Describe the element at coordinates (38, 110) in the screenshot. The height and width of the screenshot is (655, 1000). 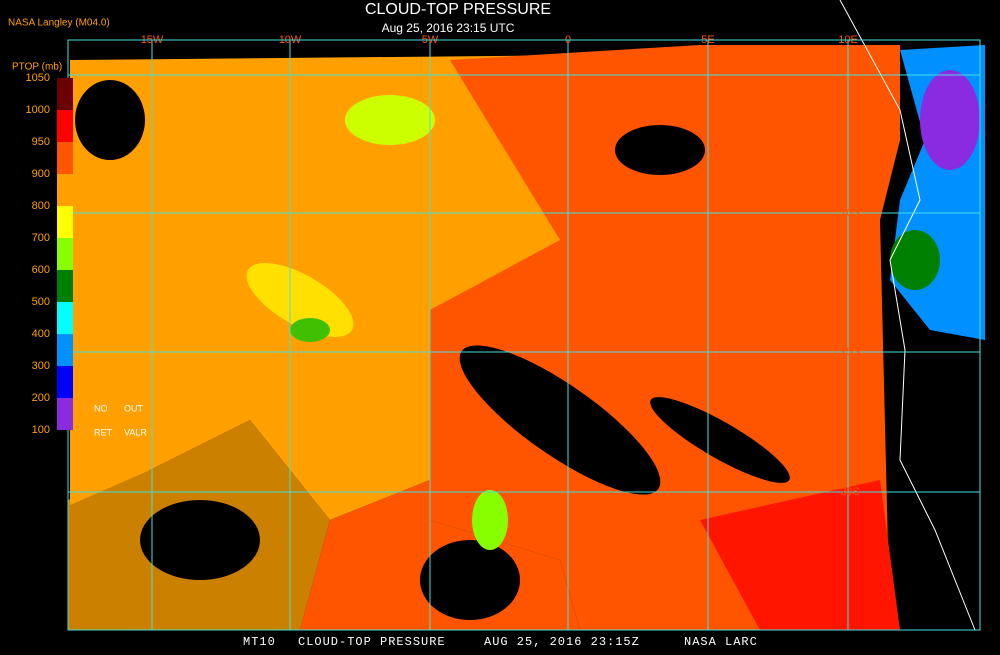
I see `legend-tick: 1000` at that location.